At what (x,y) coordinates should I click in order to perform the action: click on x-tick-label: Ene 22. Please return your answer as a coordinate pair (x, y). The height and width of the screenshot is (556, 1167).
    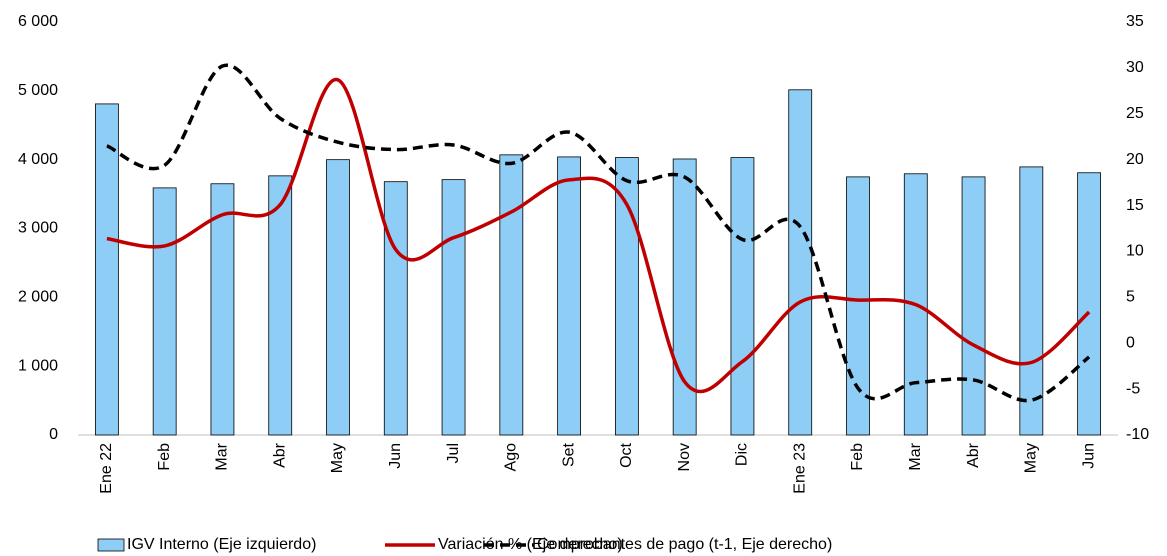
    Looking at the image, I should click on (106, 468).